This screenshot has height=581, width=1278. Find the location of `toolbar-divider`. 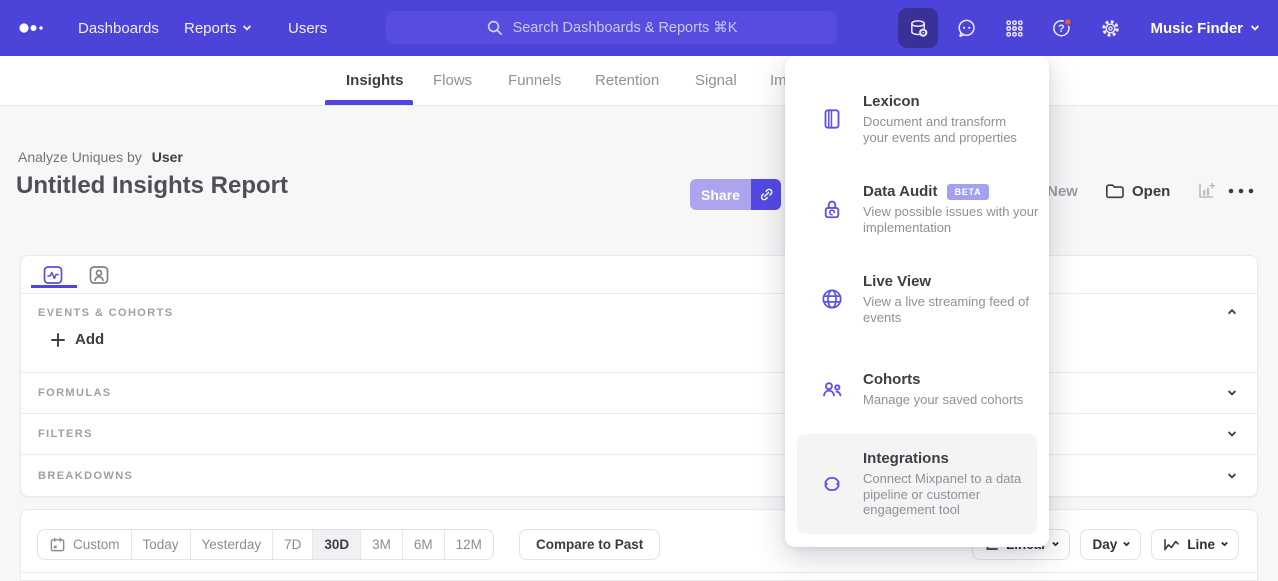

toolbar-divider is located at coordinates (639, 572).